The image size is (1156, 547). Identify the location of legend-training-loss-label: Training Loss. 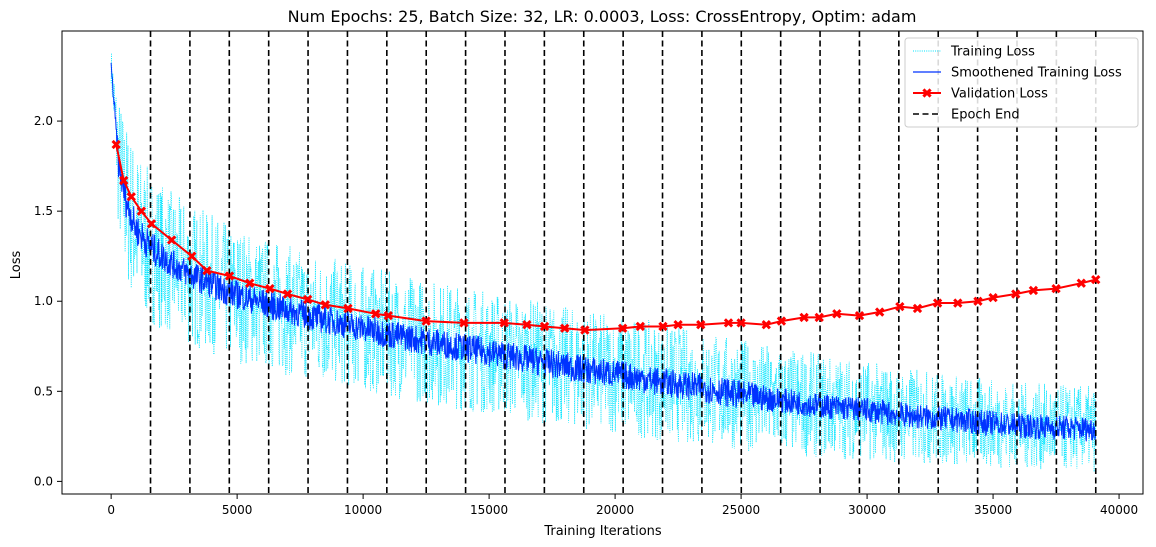
(992, 52).